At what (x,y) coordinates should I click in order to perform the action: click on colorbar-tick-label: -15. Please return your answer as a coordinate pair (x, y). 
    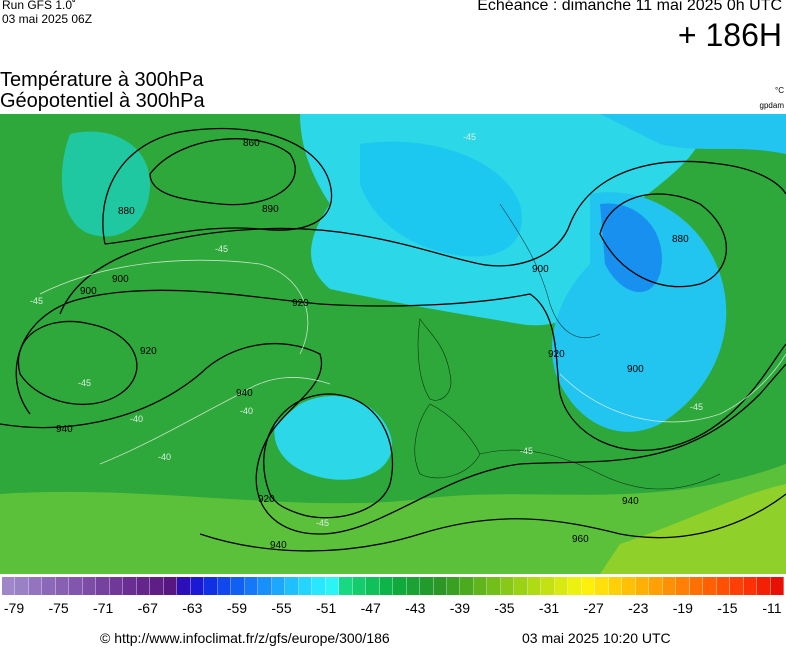
    Looking at the image, I should click on (727, 608).